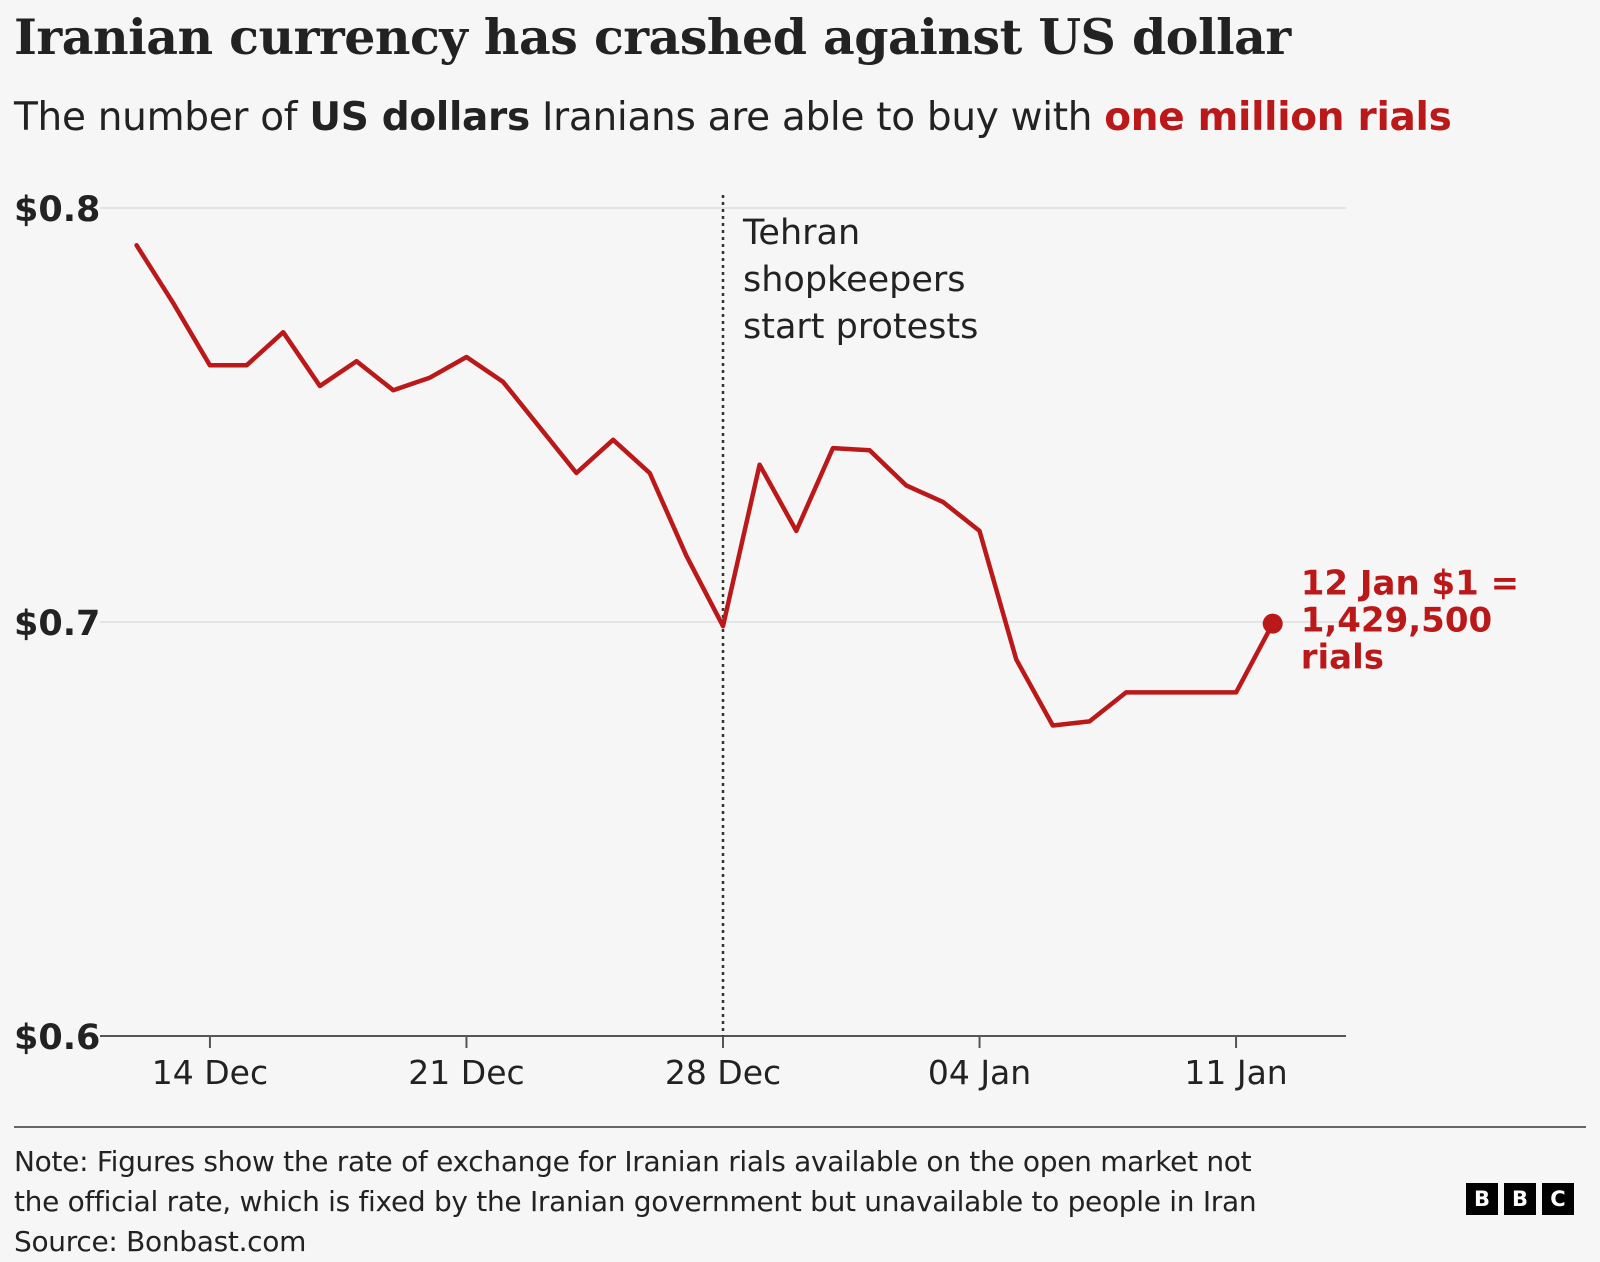 The width and height of the screenshot is (1600, 1262). I want to click on end-value-label: rials, so click(1342, 658).